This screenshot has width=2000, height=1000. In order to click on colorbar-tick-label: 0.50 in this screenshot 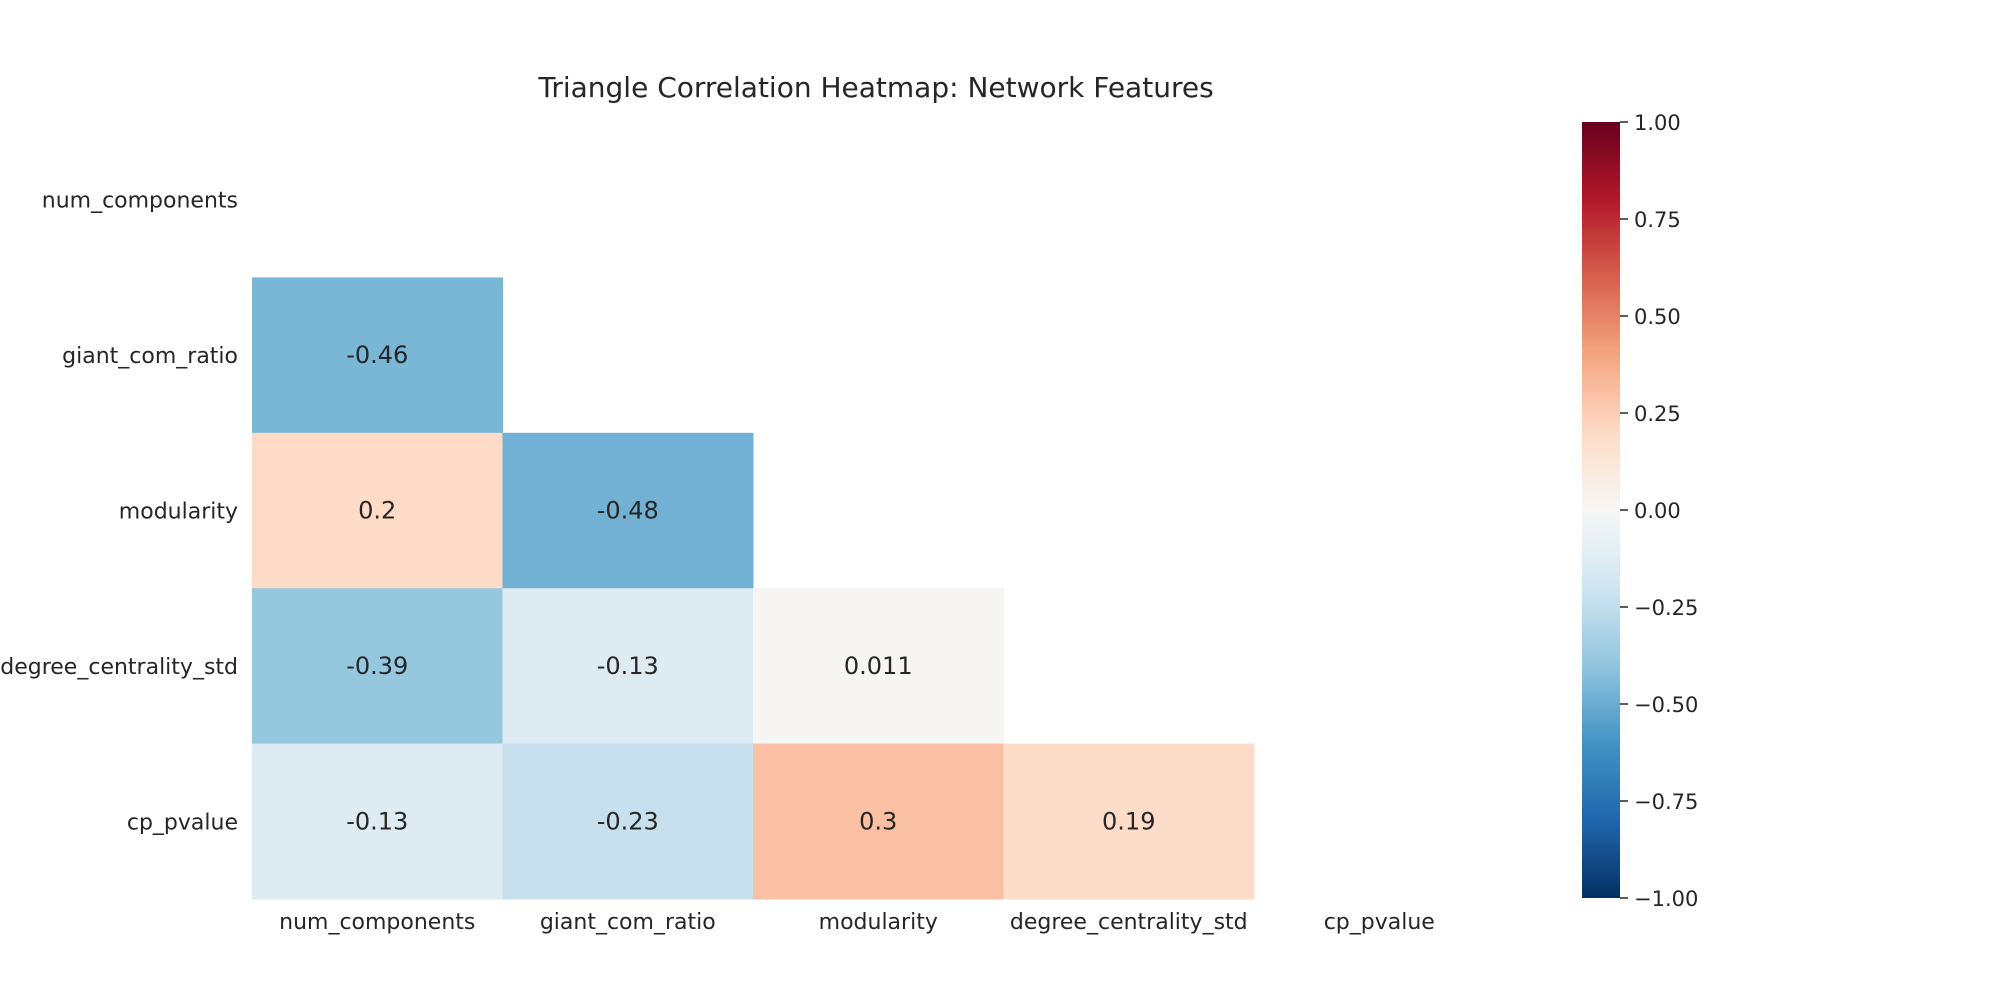, I will do `click(1657, 317)`.